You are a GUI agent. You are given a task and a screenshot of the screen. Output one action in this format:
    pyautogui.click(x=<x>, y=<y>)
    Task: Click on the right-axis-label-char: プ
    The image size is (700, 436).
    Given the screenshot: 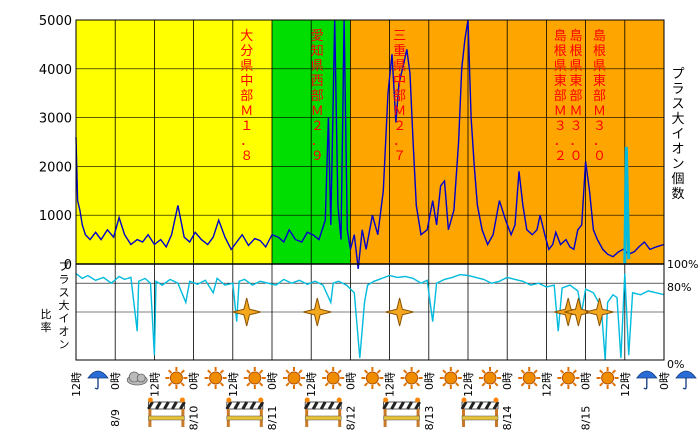 What is the action you would take?
    pyautogui.click(x=677, y=74)
    